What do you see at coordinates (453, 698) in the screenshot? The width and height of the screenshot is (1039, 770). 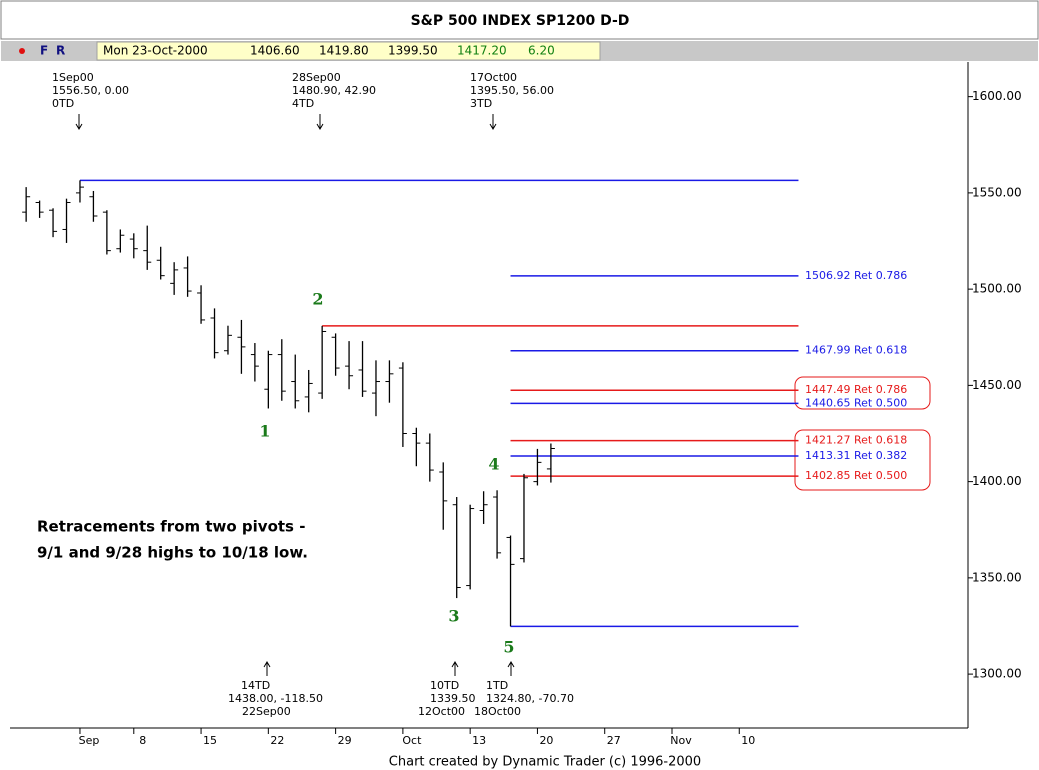 I see `annotation: 1339.50` at bounding box center [453, 698].